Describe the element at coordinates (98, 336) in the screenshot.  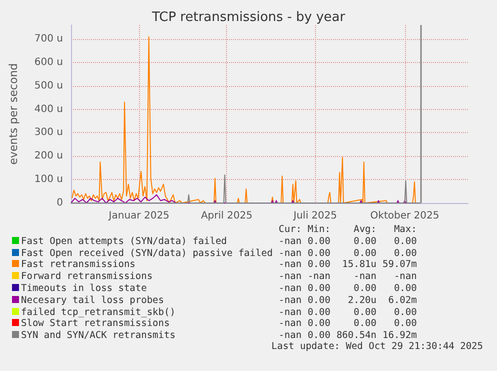
I see `legend-label: SYN and SYN/ACK retransmits` at that location.